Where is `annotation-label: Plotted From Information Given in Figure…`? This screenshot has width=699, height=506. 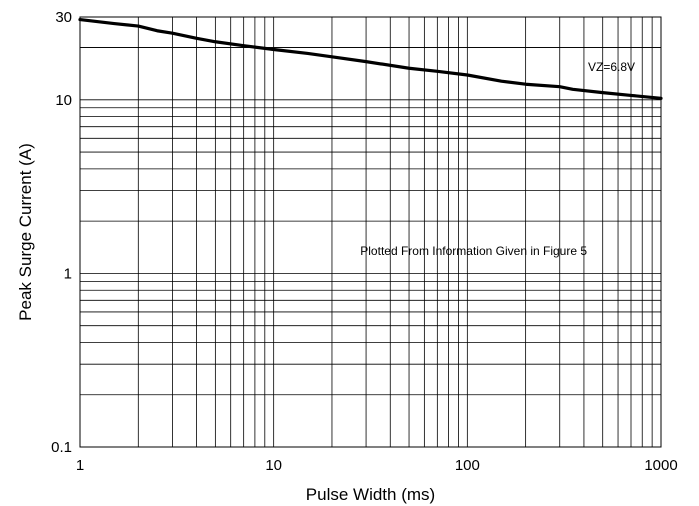 annotation-label: Plotted From Information Given in Figure… is located at coordinates (473, 251).